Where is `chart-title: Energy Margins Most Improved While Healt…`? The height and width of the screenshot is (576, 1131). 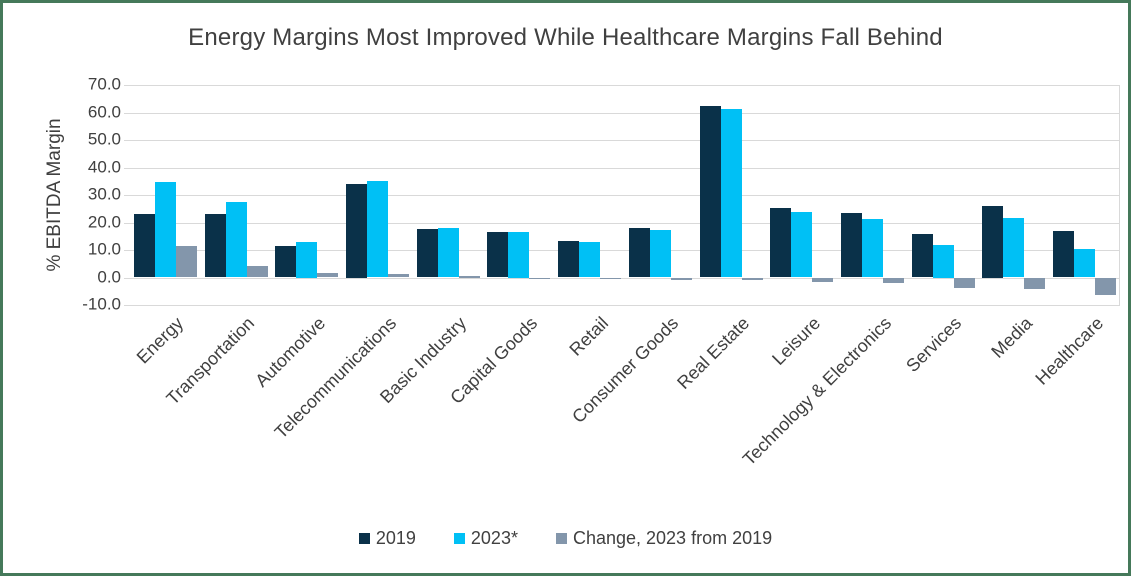
chart-title: Energy Margins Most Improved While Healt… is located at coordinates (565, 37).